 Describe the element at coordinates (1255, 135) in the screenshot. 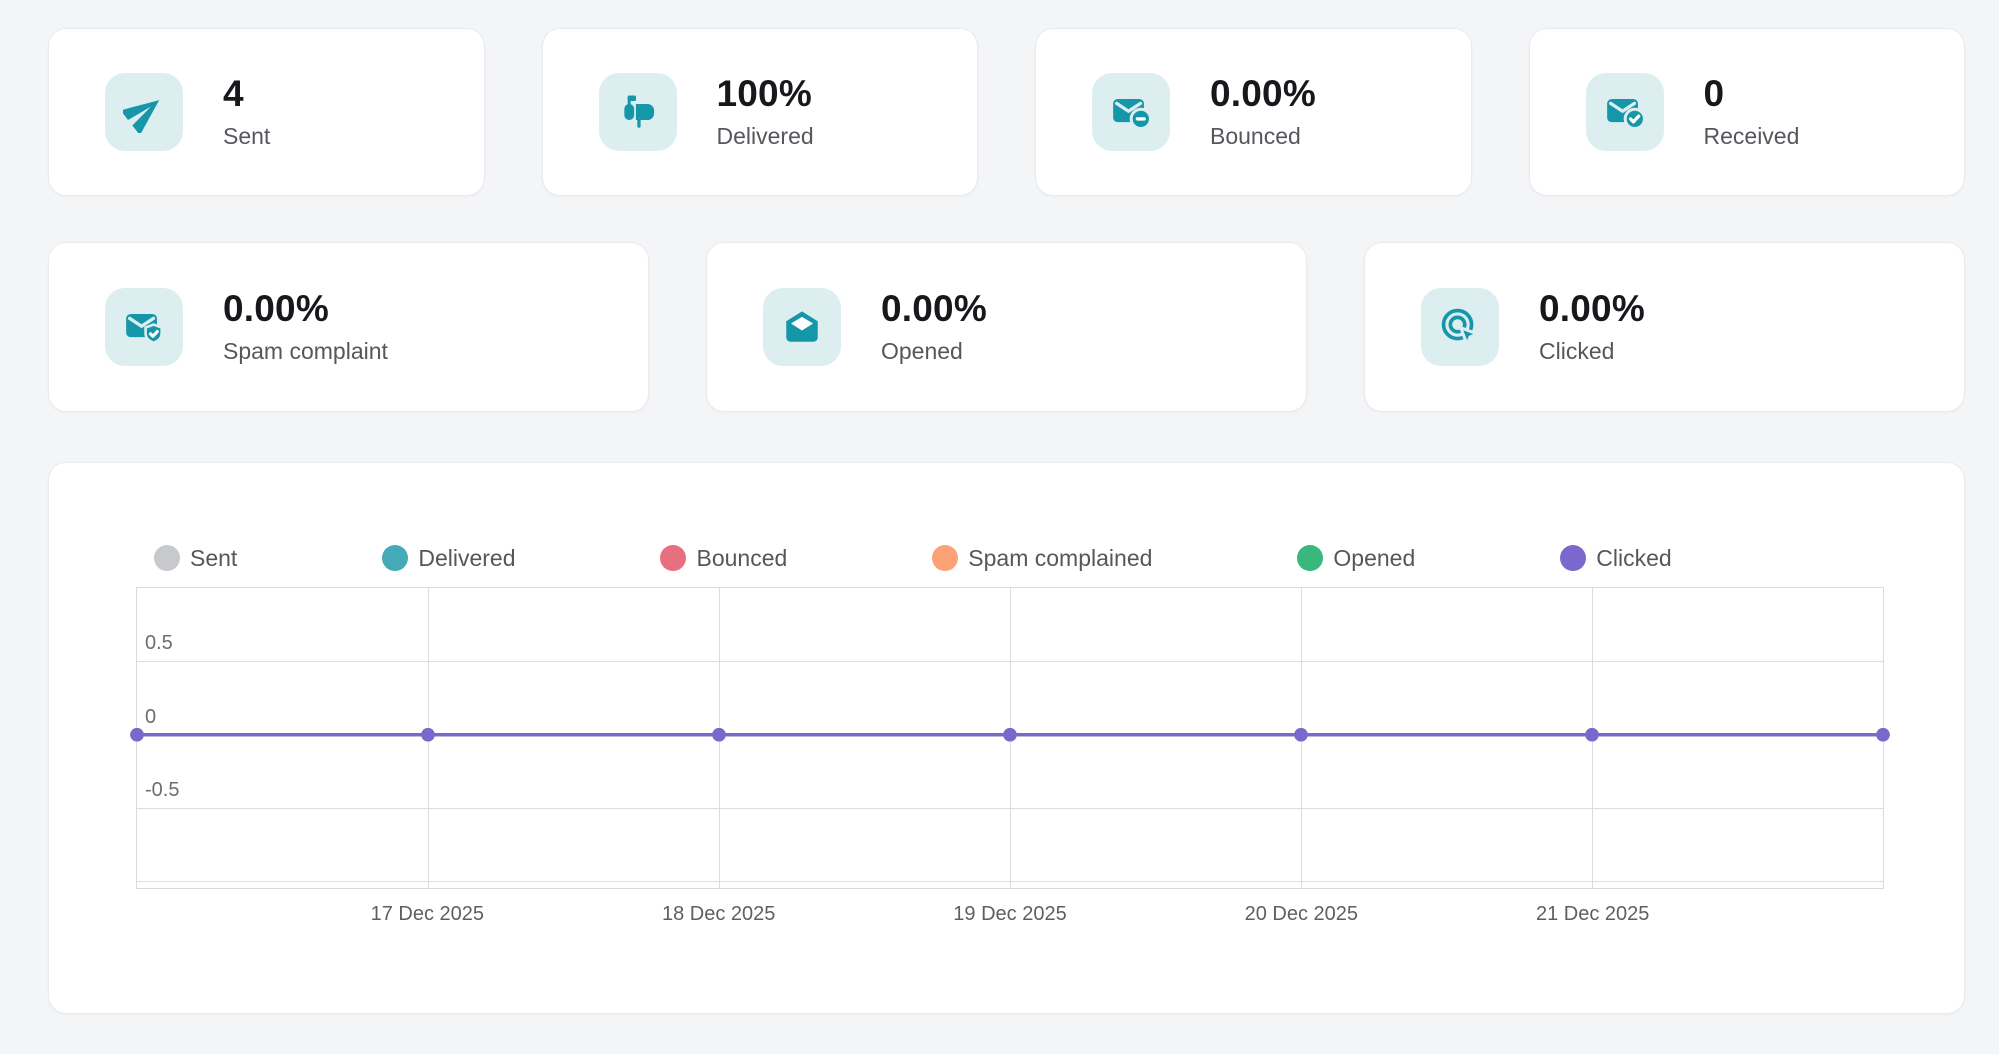

I see `stat-label: Bounced` at that location.